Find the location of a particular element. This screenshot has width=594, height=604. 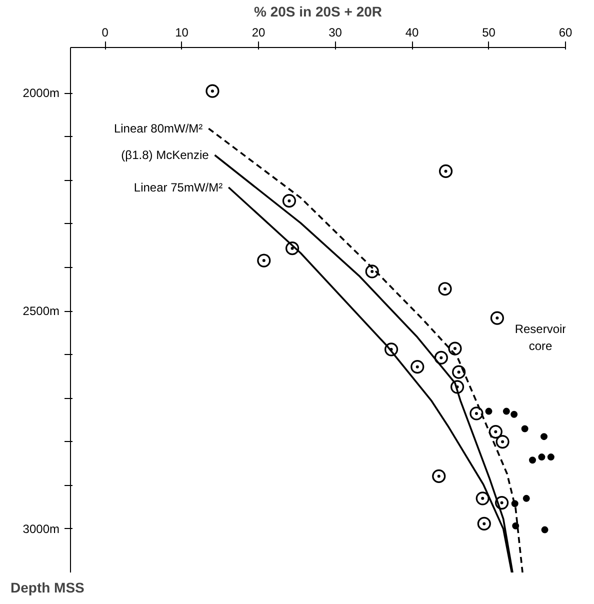

y-tick-label: 2500m is located at coordinates (41, 311).